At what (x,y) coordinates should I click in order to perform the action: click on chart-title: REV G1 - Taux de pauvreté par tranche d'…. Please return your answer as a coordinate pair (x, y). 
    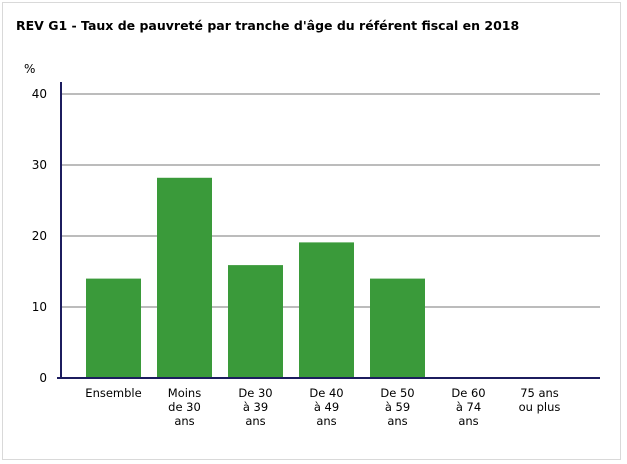
    Looking at the image, I should click on (268, 25).